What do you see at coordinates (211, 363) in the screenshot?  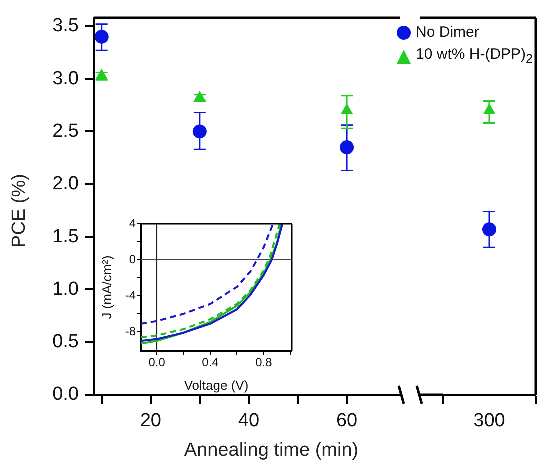 I see `x-tick-label: 0.4` at bounding box center [211, 363].